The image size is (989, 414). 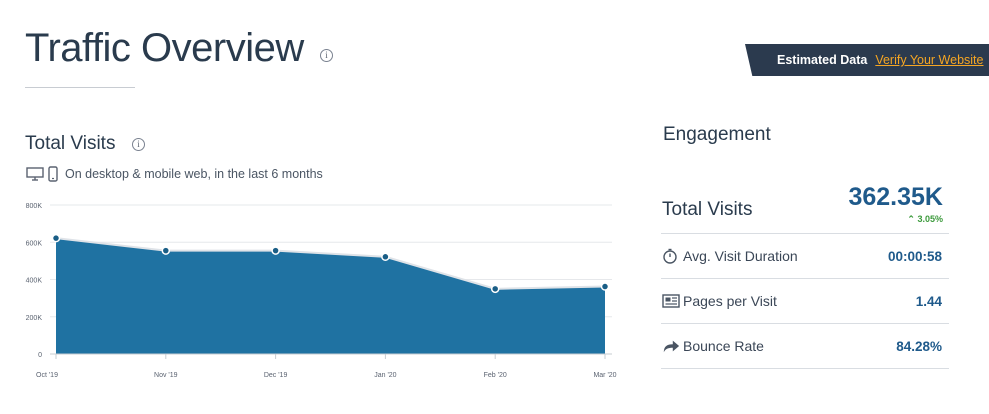 What do you see at coordinates (47, 375) in the screenshot?
I see `x-tick-label: Oct '19` at bounding box center [47, 375].